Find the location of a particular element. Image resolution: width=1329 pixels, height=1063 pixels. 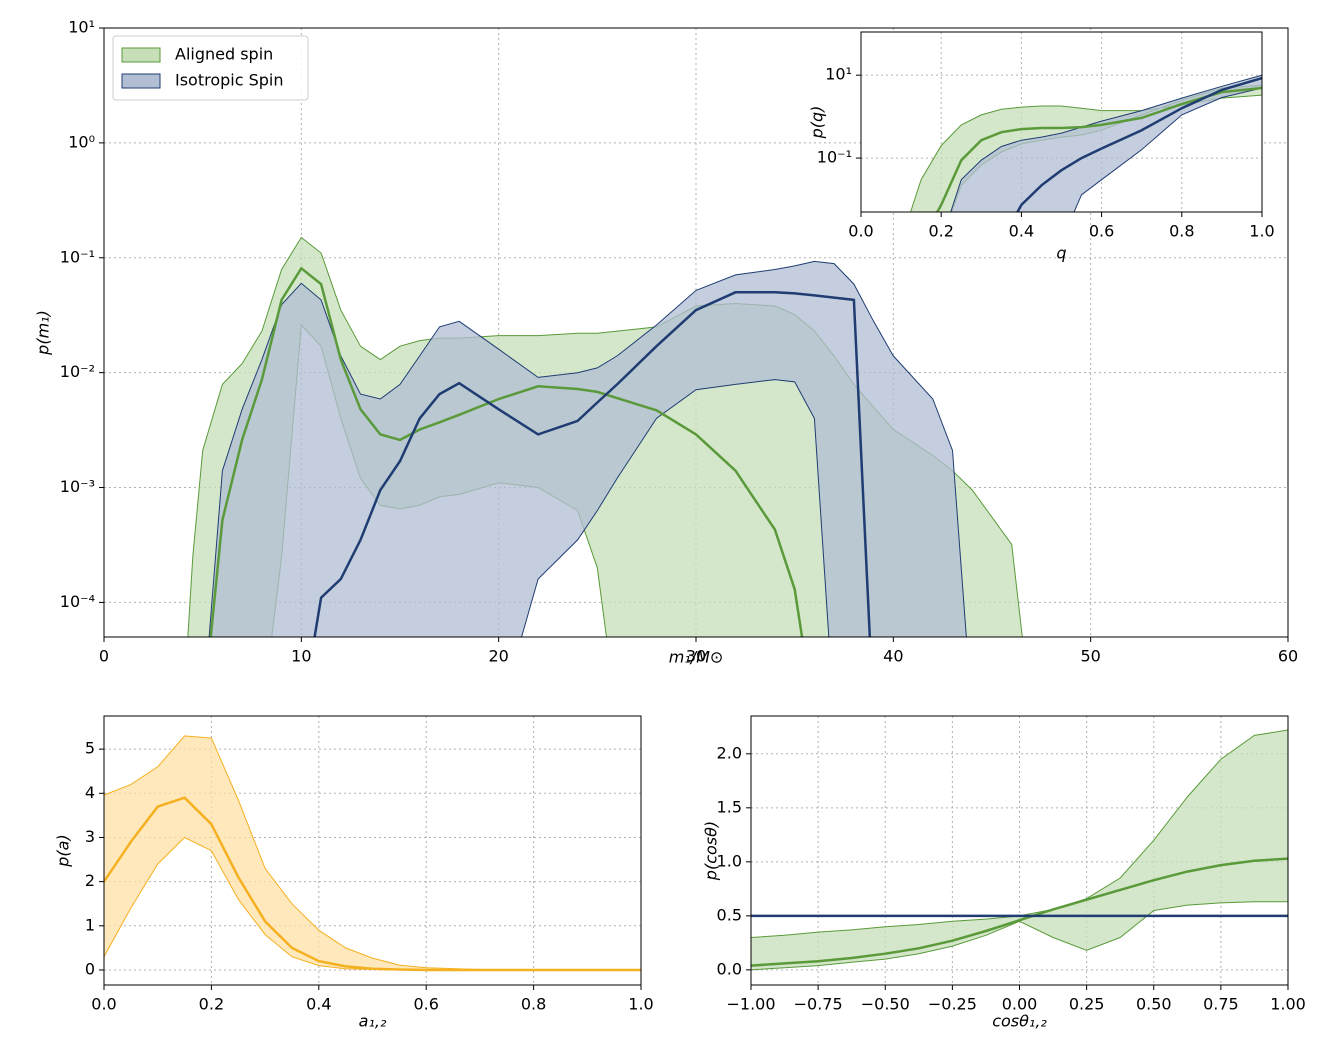

legend-label: Isotropic Spin is located at coordinates (229, 80).